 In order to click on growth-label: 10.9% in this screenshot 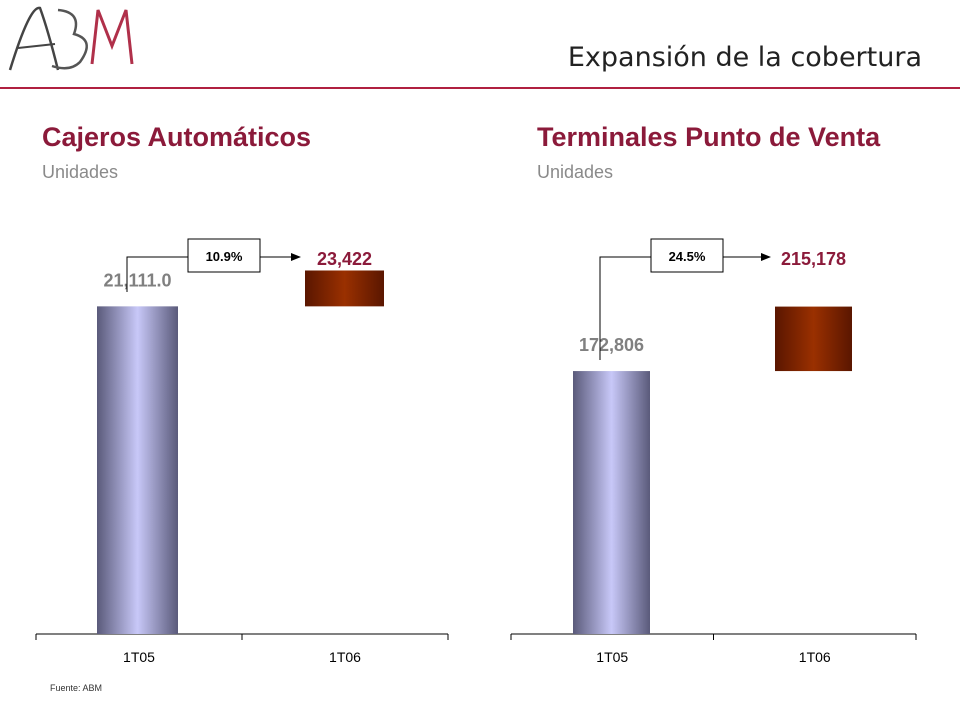, I will do `click(224, 256)`.